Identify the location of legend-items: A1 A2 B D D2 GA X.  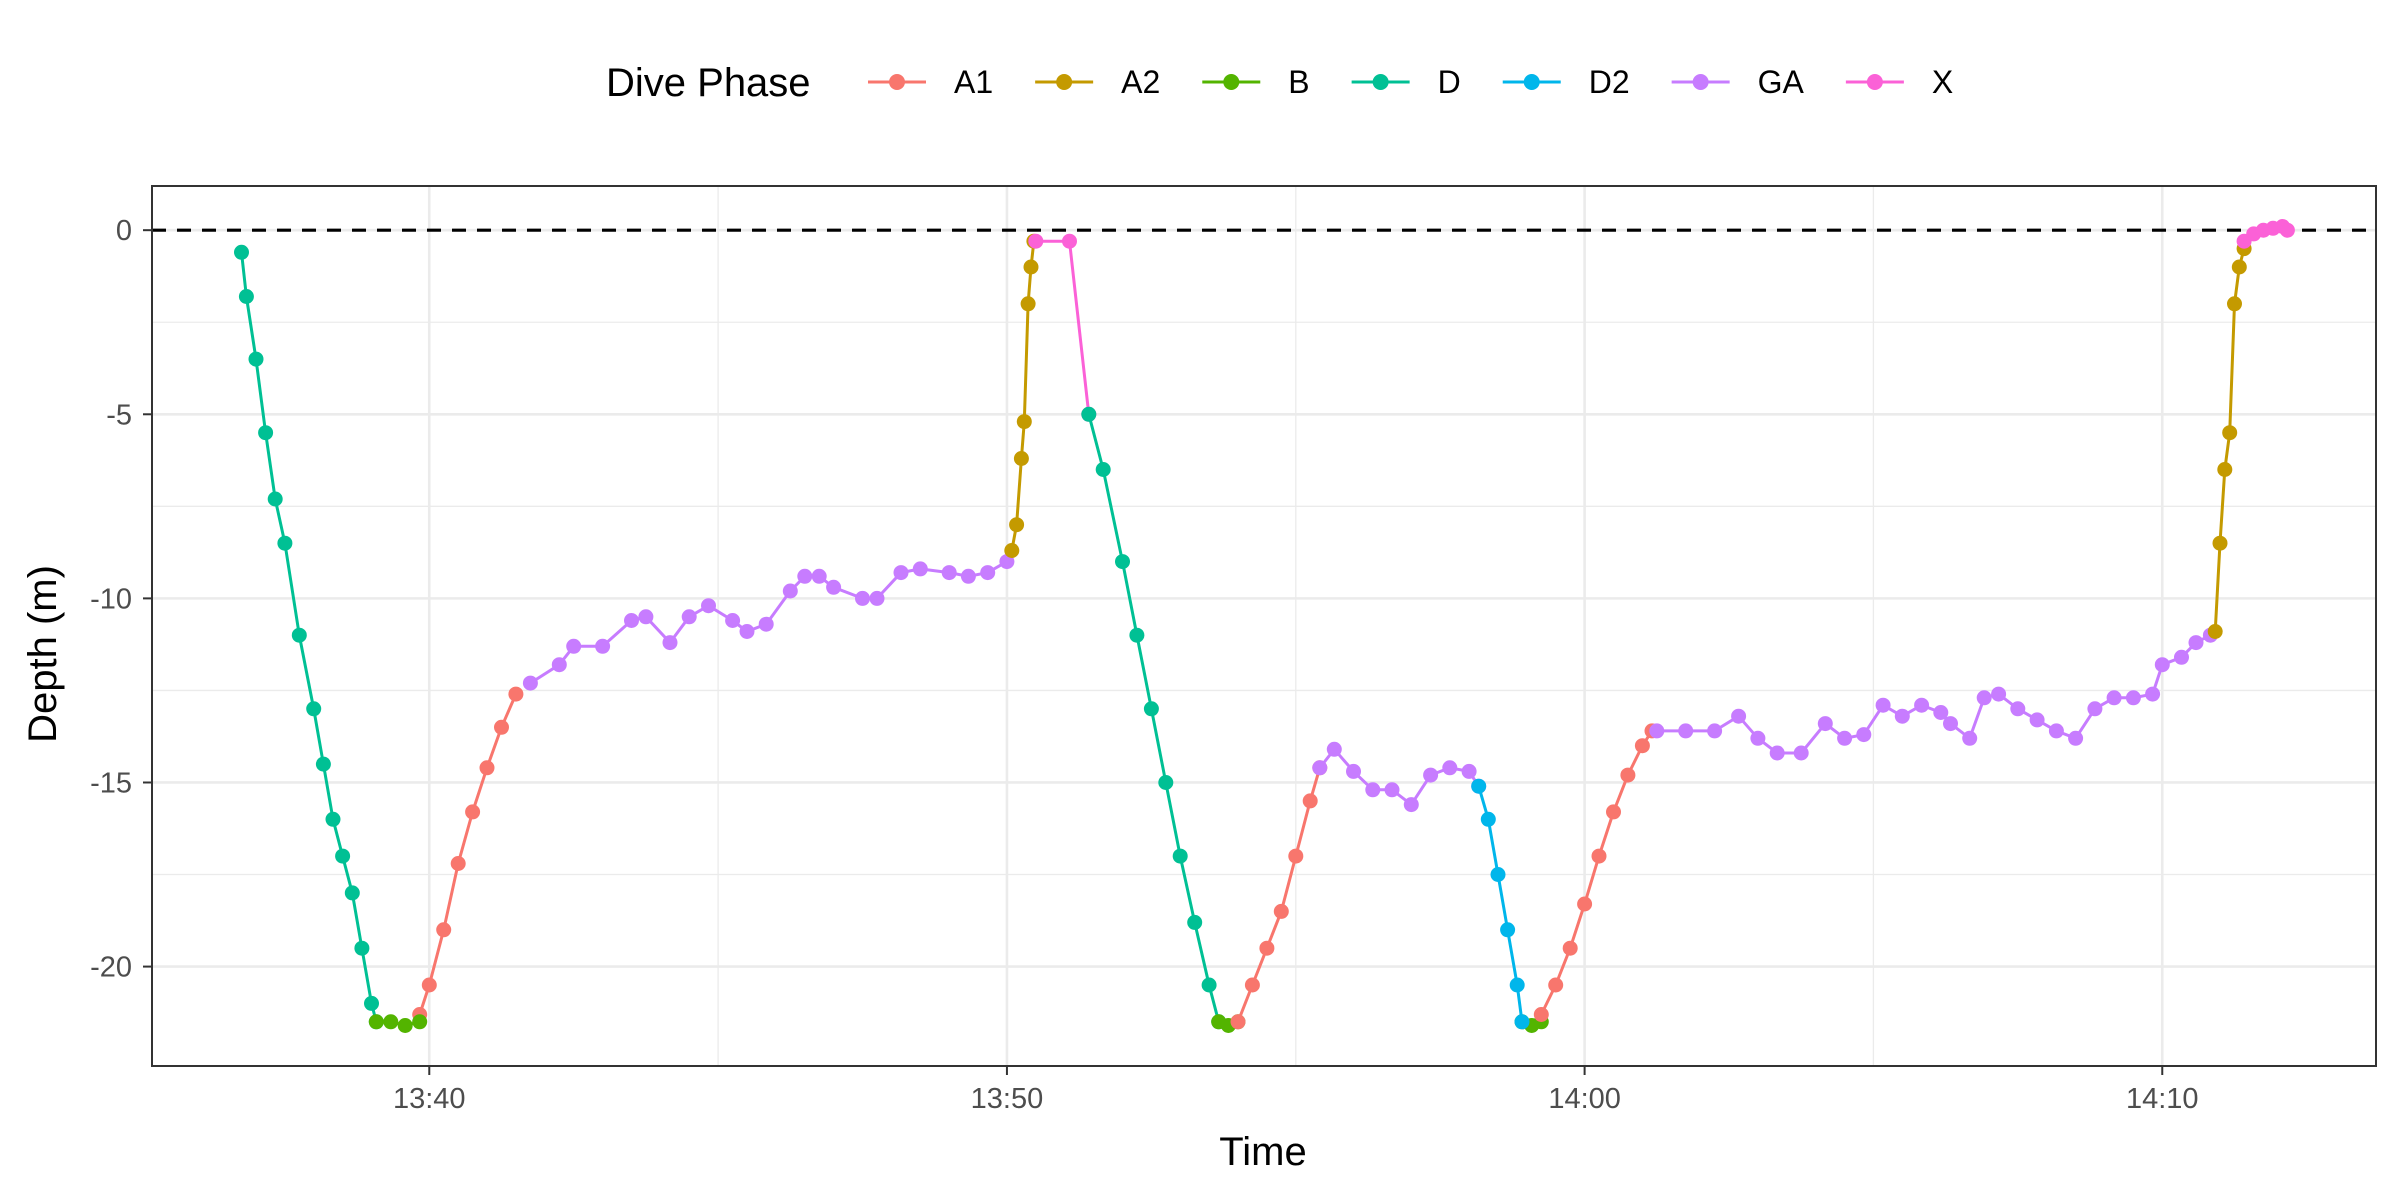
(1410, 82).